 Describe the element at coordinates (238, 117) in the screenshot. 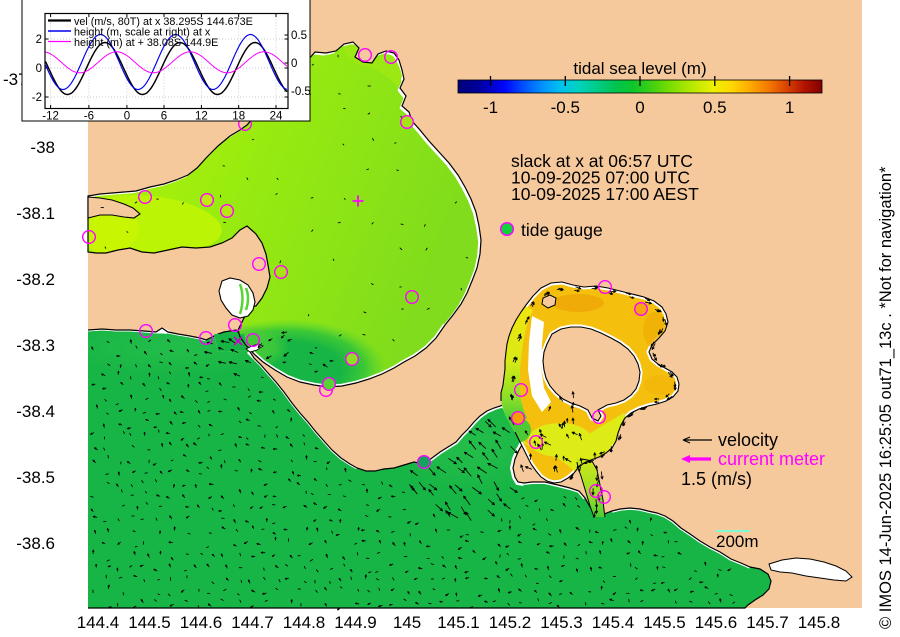

I see `svg-text: 18` at that location.